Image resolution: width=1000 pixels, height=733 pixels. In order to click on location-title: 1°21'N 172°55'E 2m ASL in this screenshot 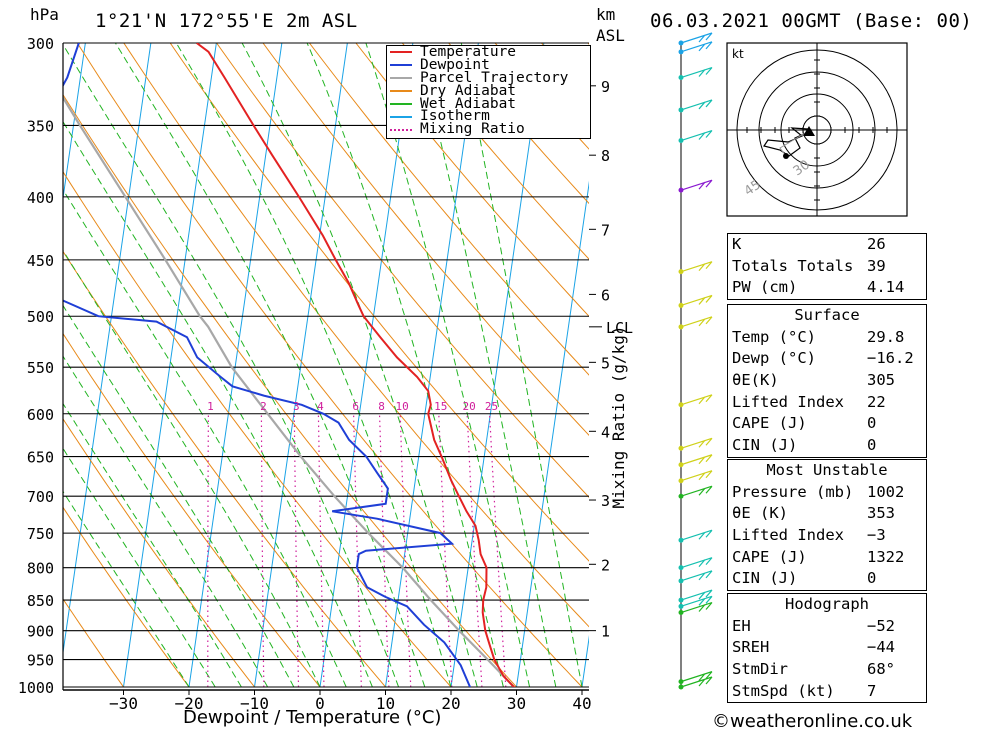, I will do `click(226, 21)`.